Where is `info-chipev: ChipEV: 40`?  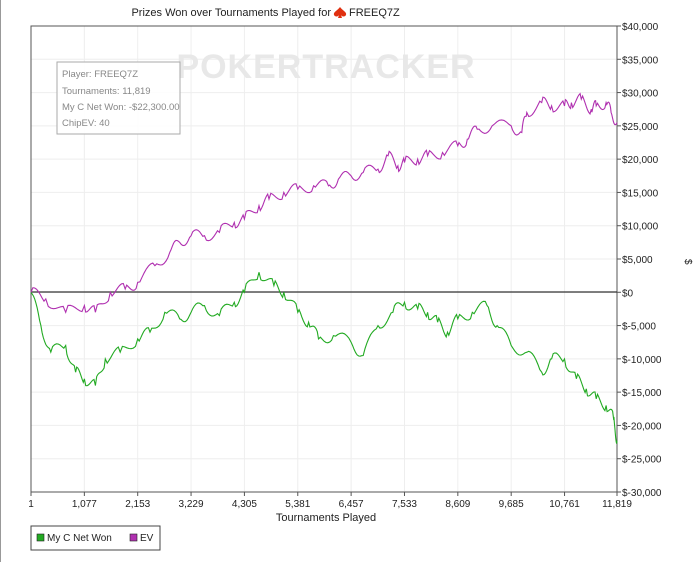 info-chipev: ChipEV: 40 is located at coordinates (86, 123).